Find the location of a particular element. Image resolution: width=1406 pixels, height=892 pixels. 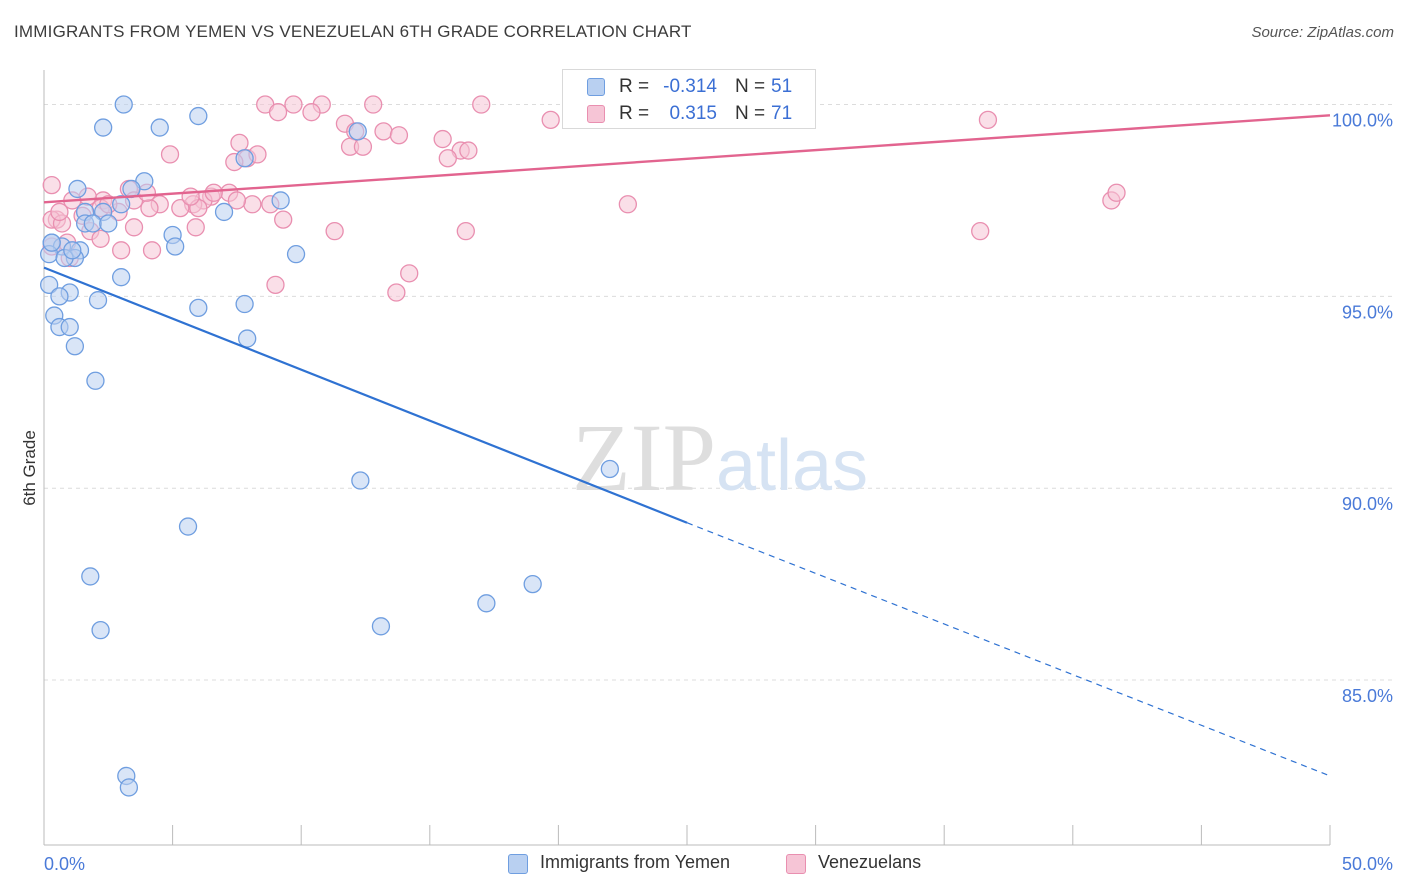

r-value: 0.315 is located at coordinates (693, 113).